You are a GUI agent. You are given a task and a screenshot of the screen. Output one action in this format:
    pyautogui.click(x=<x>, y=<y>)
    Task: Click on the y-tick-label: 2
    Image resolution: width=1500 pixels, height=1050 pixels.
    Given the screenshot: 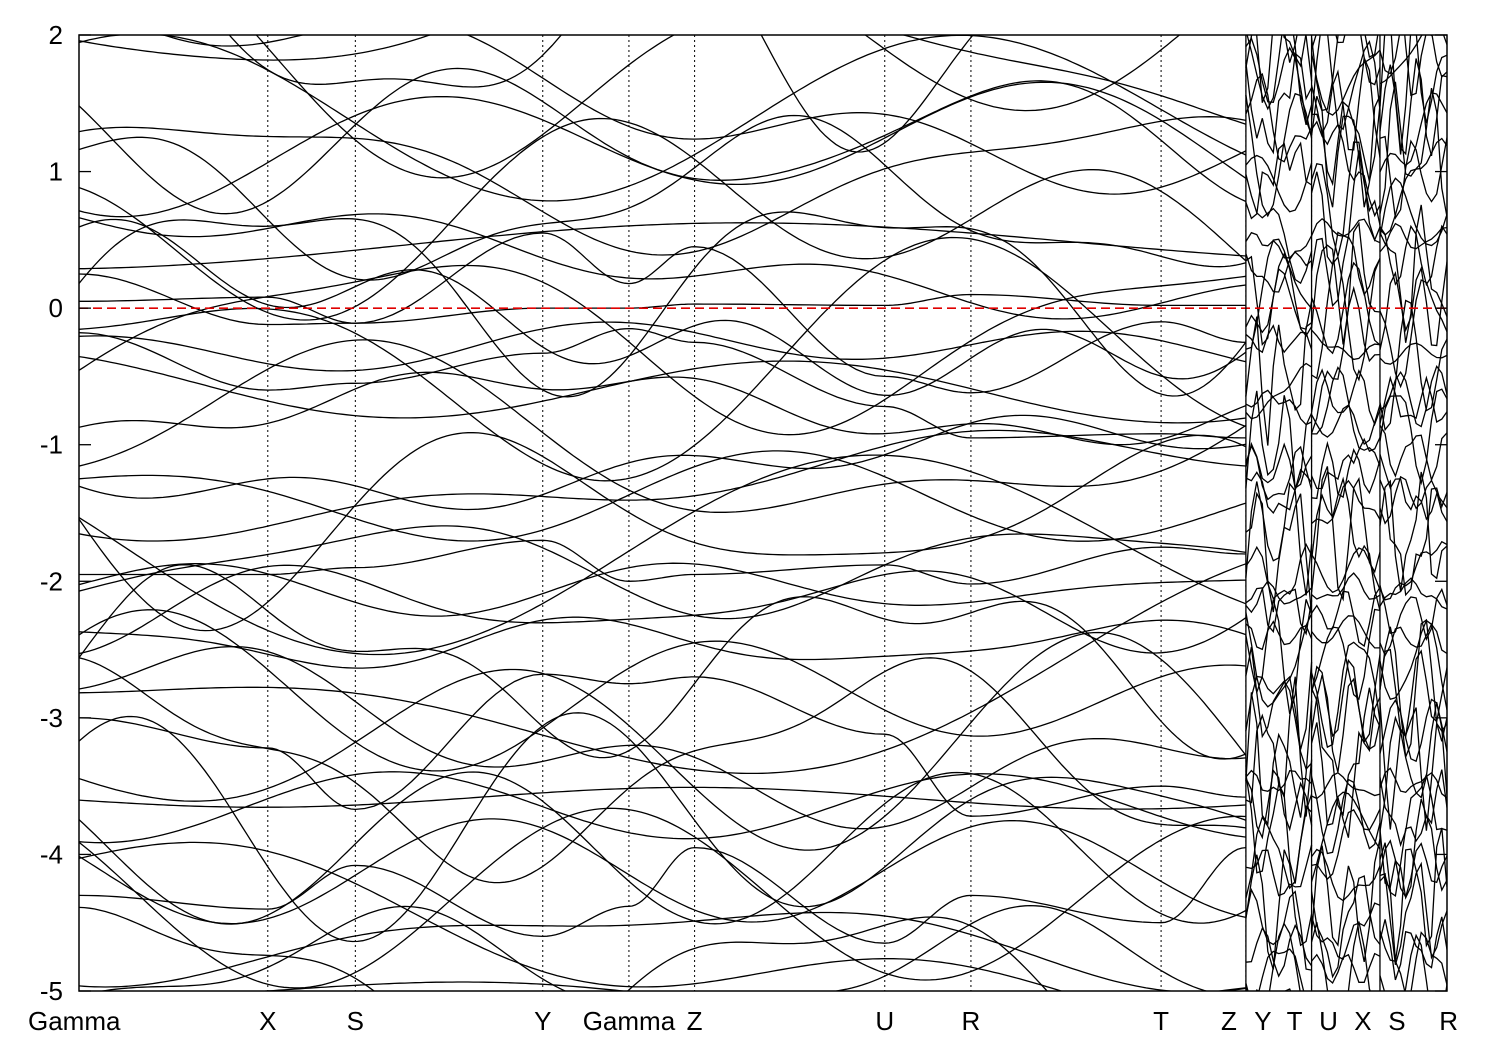 What is the action you would take?
    pyautogui.click(x=56, y=35)
    